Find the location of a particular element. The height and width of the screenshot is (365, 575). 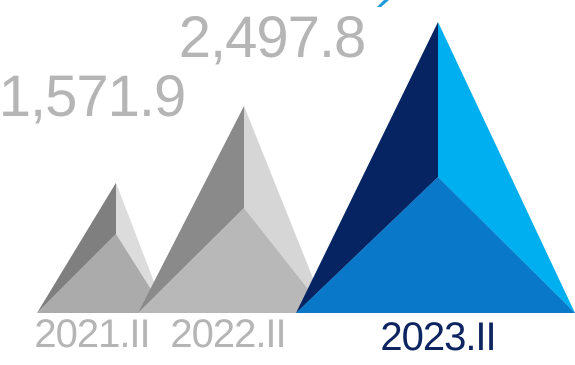

data-label-2021.II: 1,571.9 is located at coordinates (92, 96).